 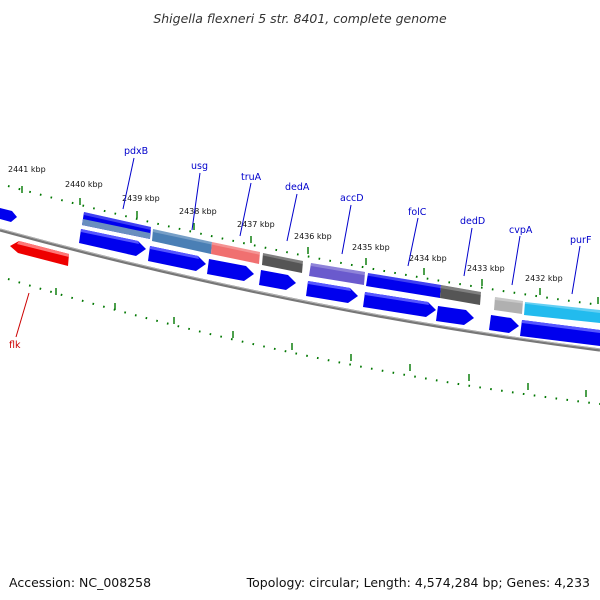 I want to click on leader-accD, so click(x=346, y=229).